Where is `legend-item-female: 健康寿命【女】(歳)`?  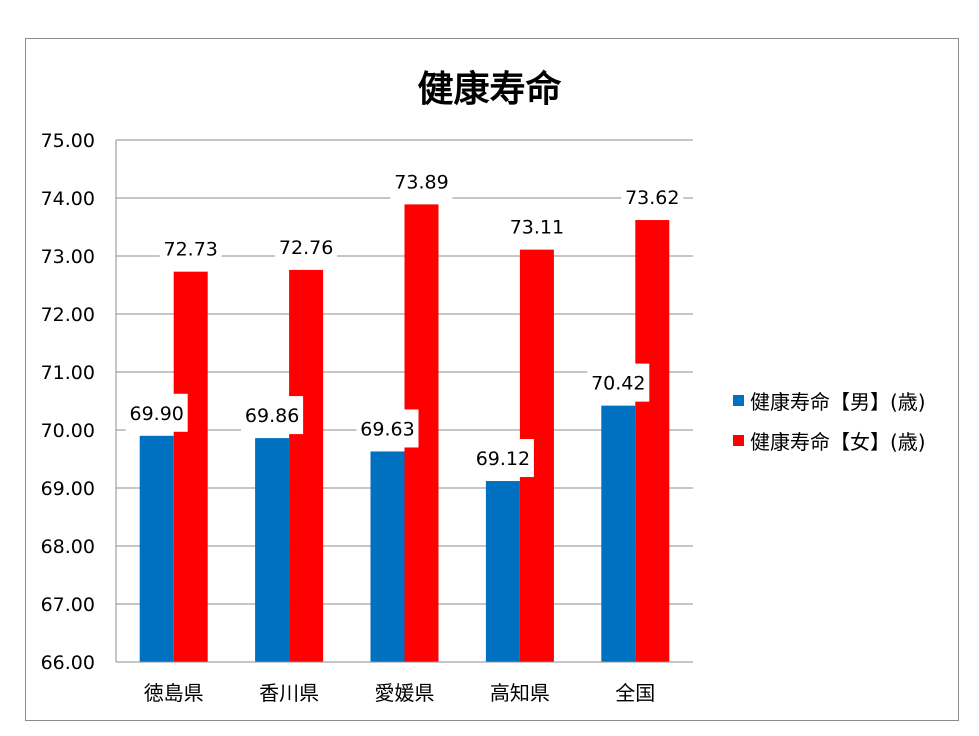 legend-item-female: 健康寿命【女】(歳) is located at coordinates (829, 440).